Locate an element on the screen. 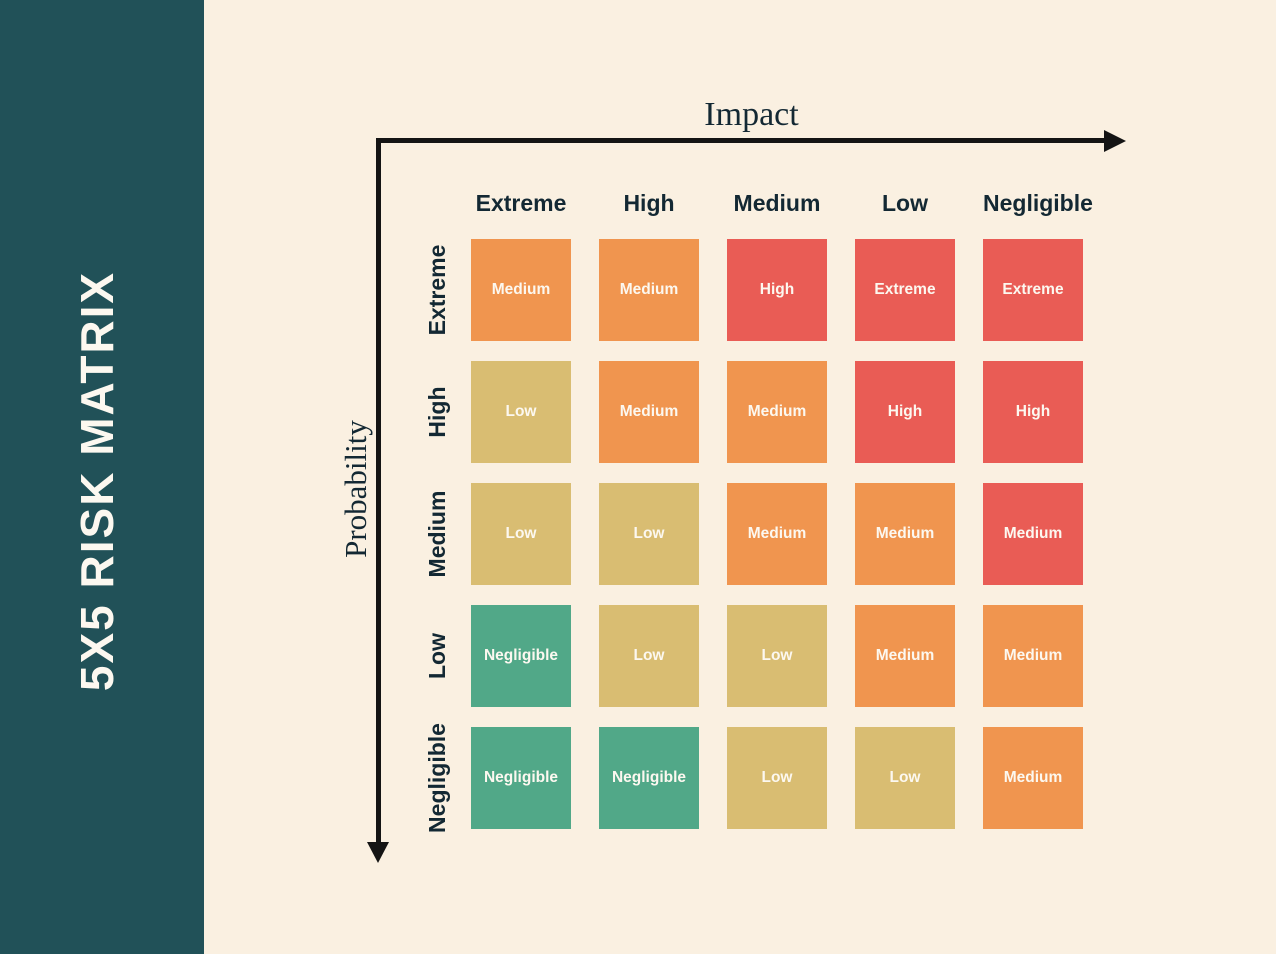 The width and height of the screenshot is (1276, 954). row-header-medium: Medium is located at coordinates (437, 534).